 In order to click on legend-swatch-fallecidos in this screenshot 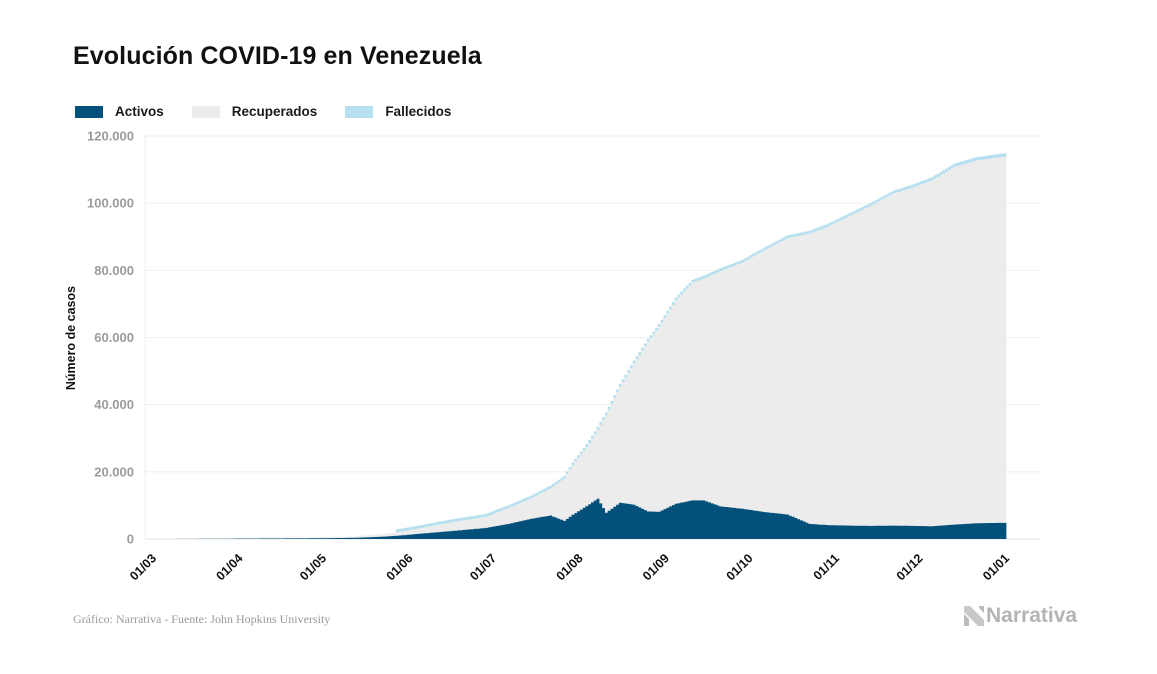, I will do `click(359, 111)`.